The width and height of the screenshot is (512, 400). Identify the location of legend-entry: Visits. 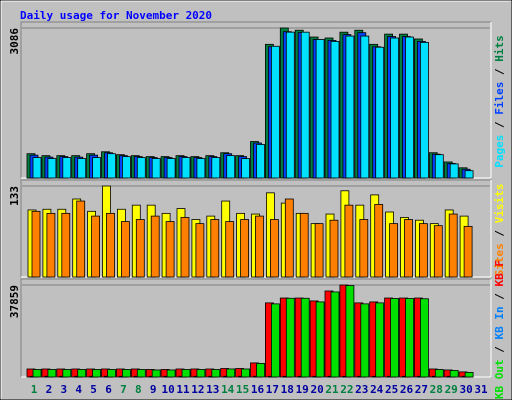
(499, 204).